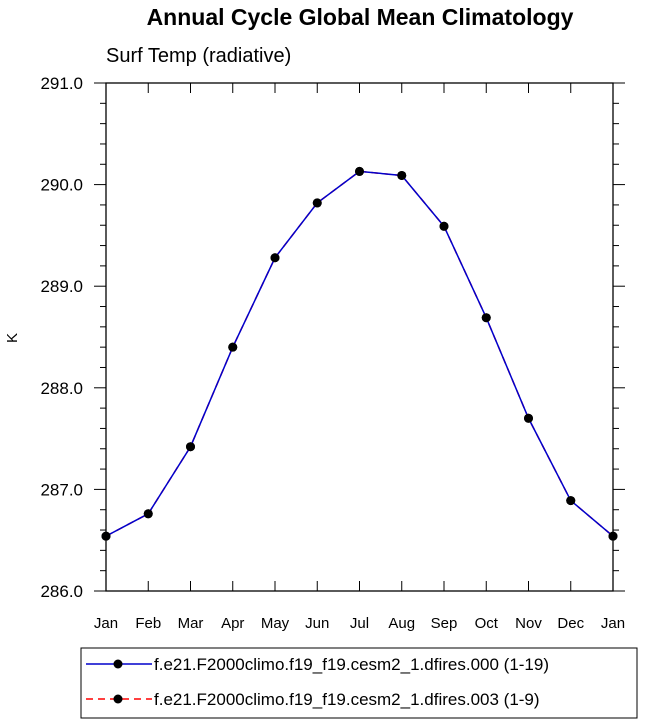  I want to click on x-tick-label: Dec, so click(570, 623).